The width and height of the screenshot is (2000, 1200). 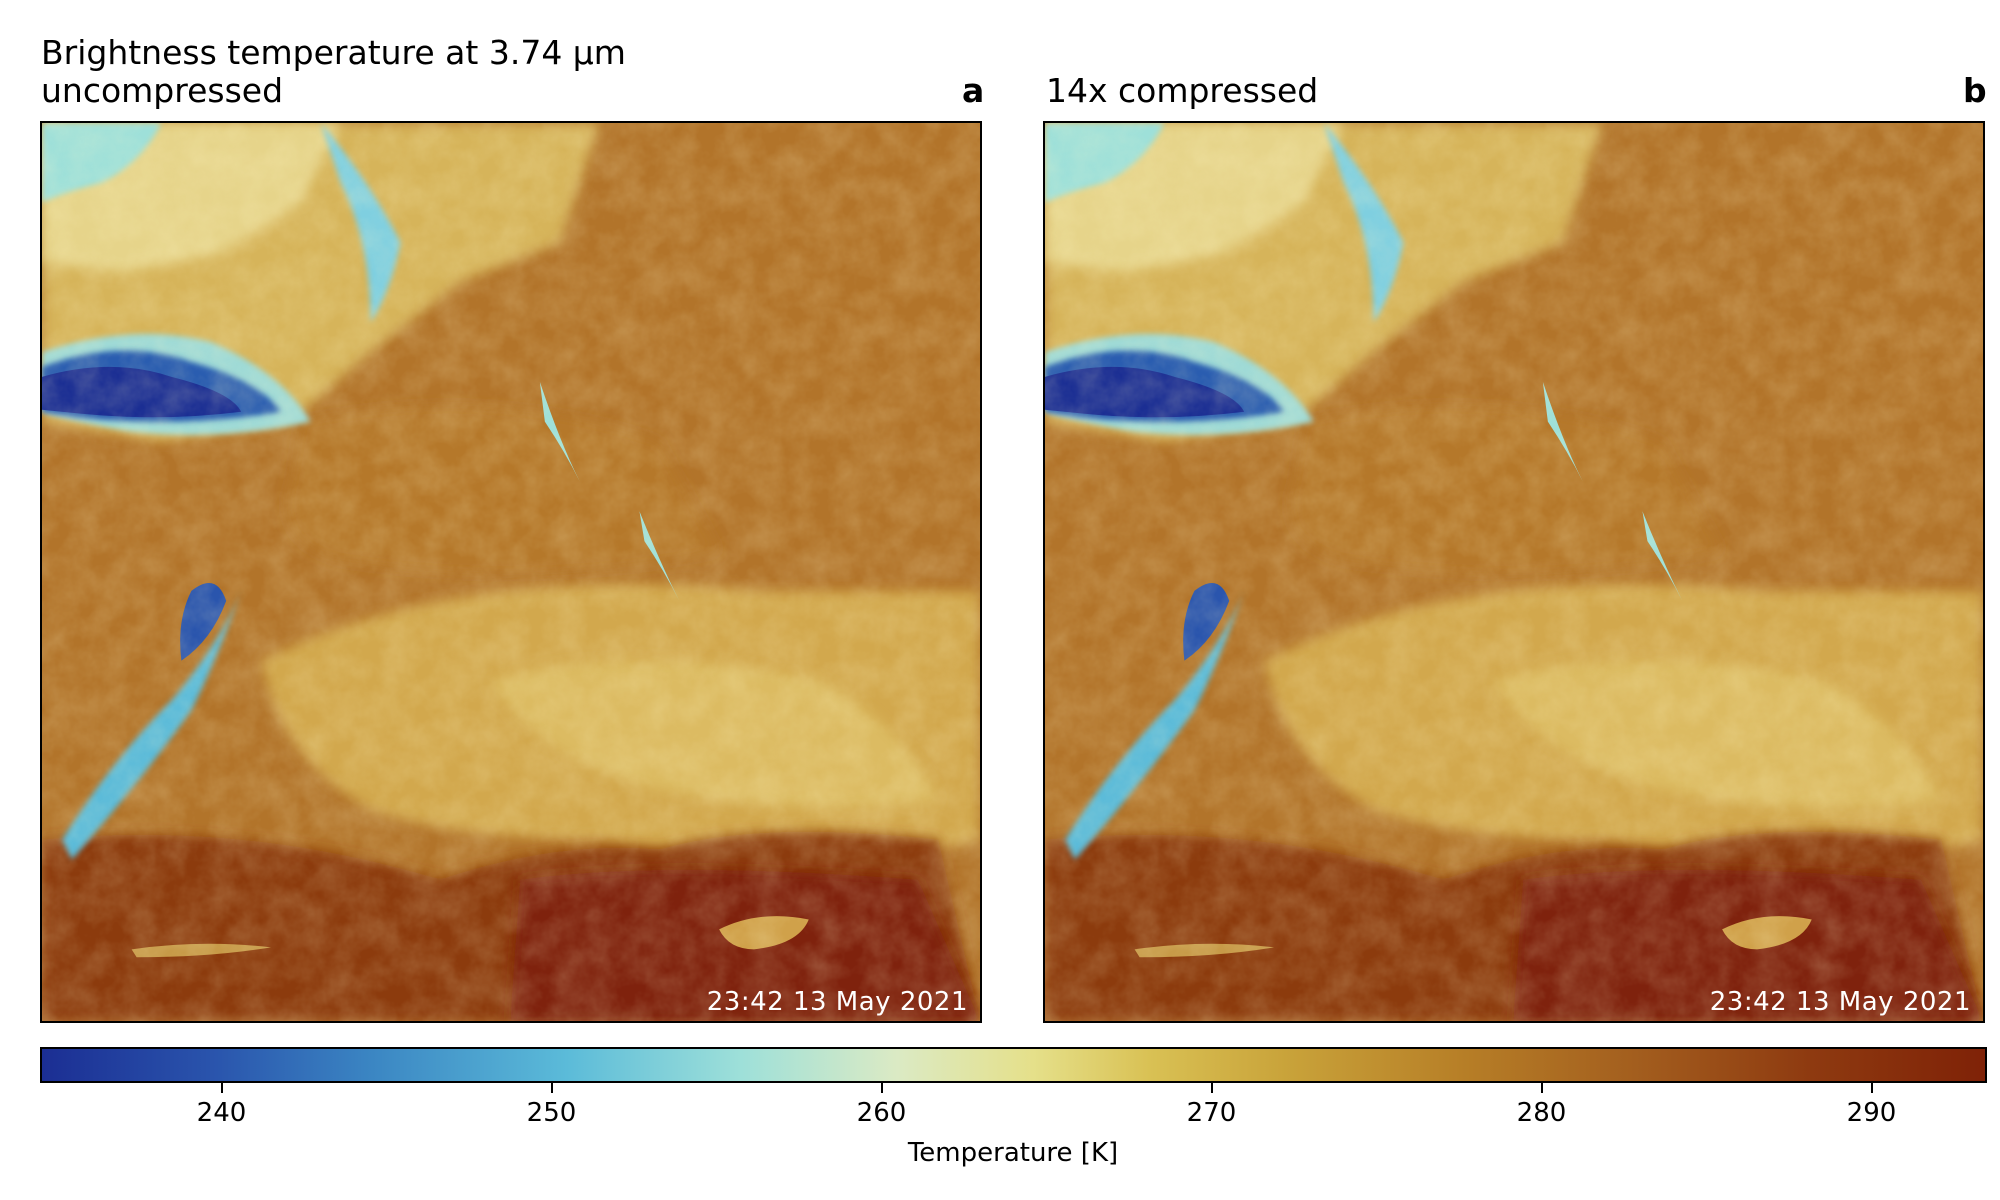 What do you see at coordinates (1013, 1153) in the screenshot?
I see `colorbar-label: Temperature [K]` at bounding box center [1013, 1153].